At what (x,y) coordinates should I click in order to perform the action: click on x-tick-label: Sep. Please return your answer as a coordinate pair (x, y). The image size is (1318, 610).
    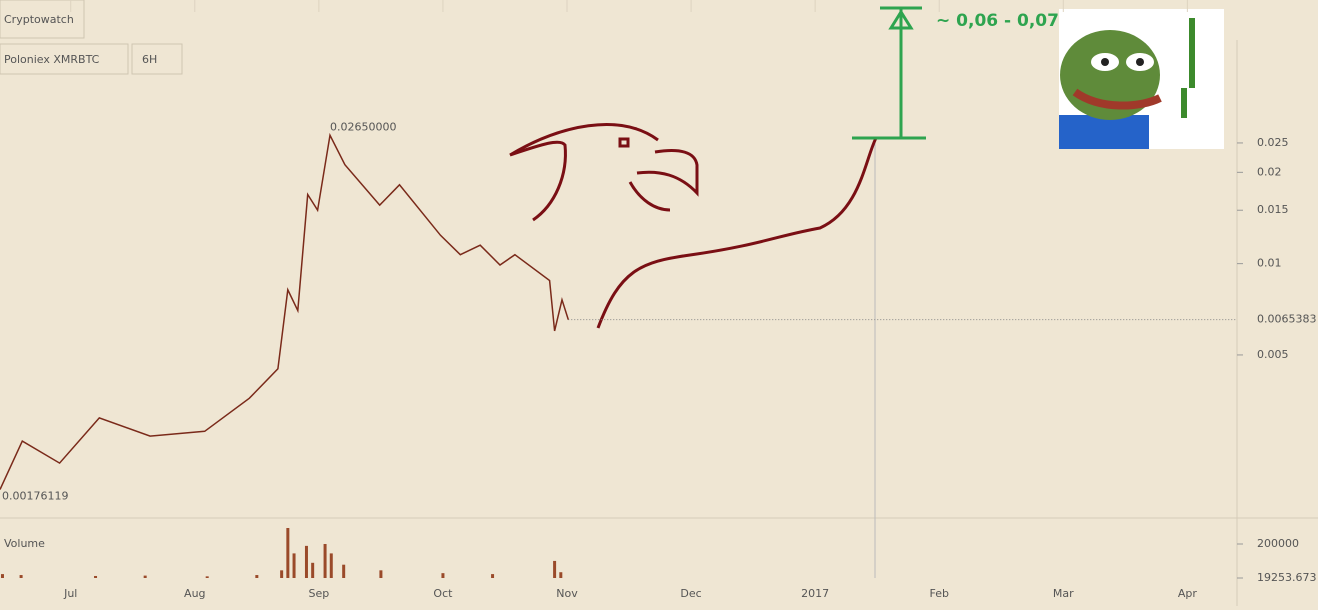
    Looking at the image, I should click on (318, 593).